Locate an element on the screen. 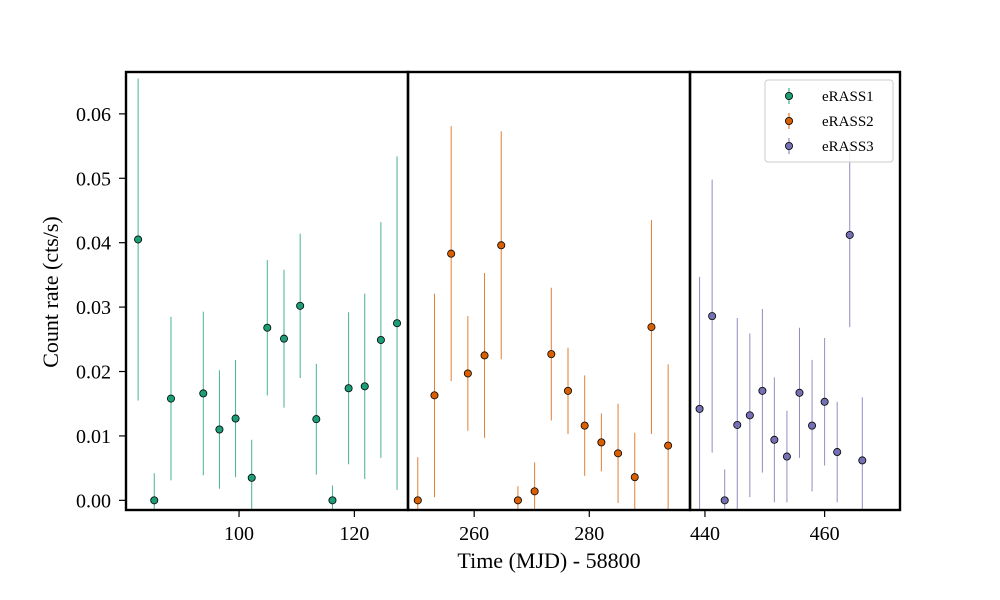 The width and height of the screenshot is (1000, 600). x-tick-label: 120 is located at coordinates (354, 534).